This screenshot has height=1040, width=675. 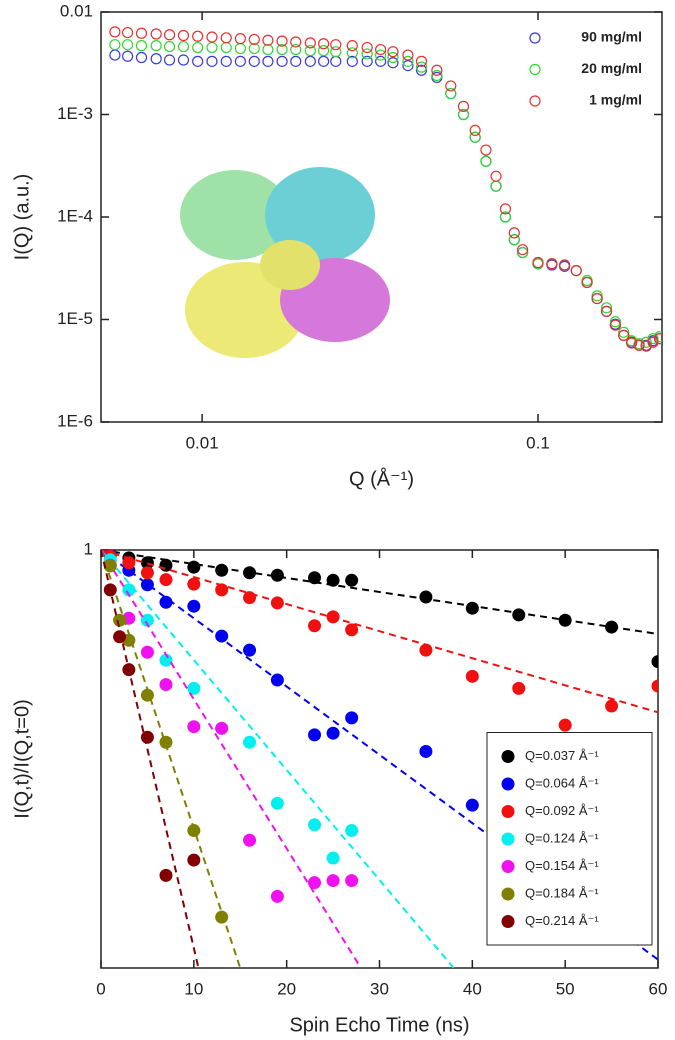 I want to click on y-tick-label: 1E-4, so click(x=75, y=215).